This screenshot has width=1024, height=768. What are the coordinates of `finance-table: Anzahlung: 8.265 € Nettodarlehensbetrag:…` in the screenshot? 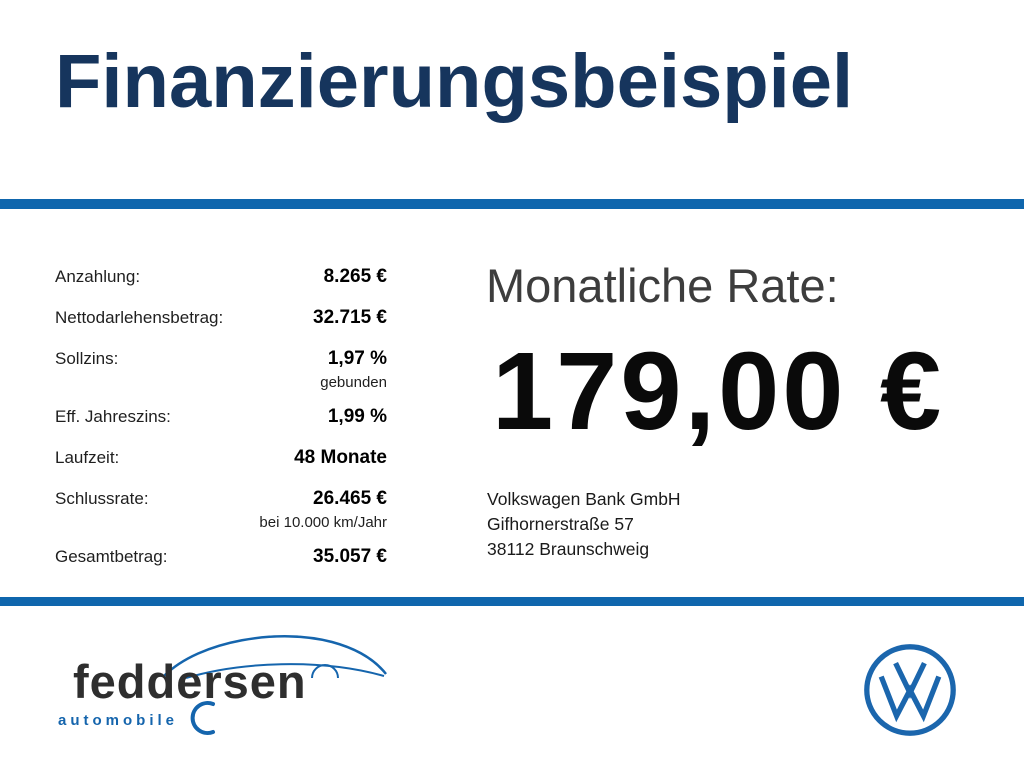 It's located at (221, 426).